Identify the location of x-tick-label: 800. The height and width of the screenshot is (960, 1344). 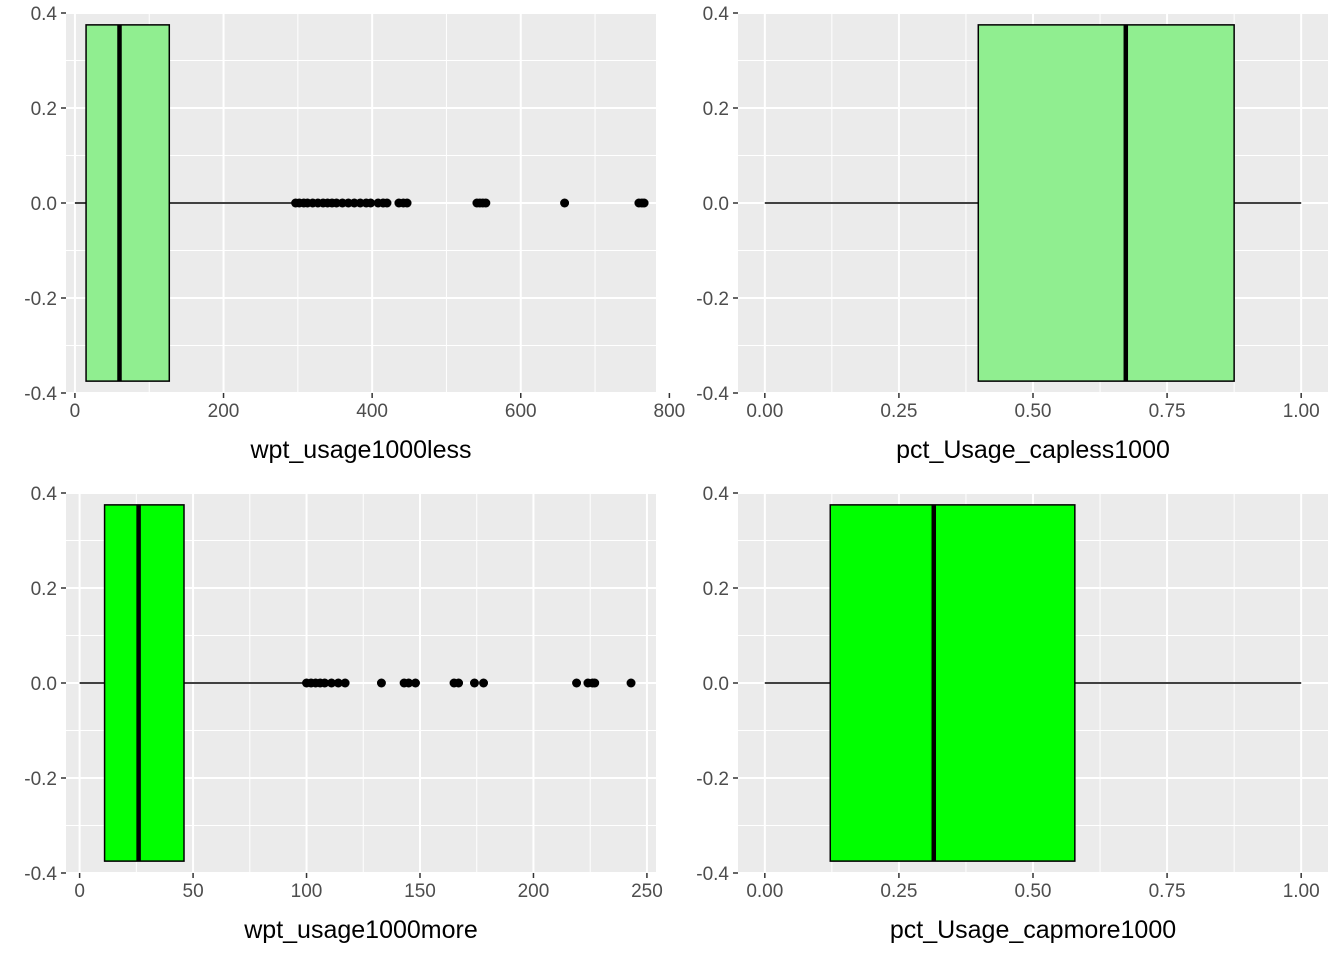
(670, 411).